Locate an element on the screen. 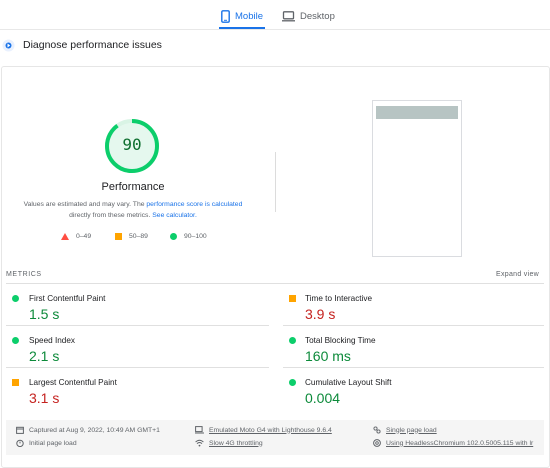  active-tab-indicator is located at coordinates (242, 28).